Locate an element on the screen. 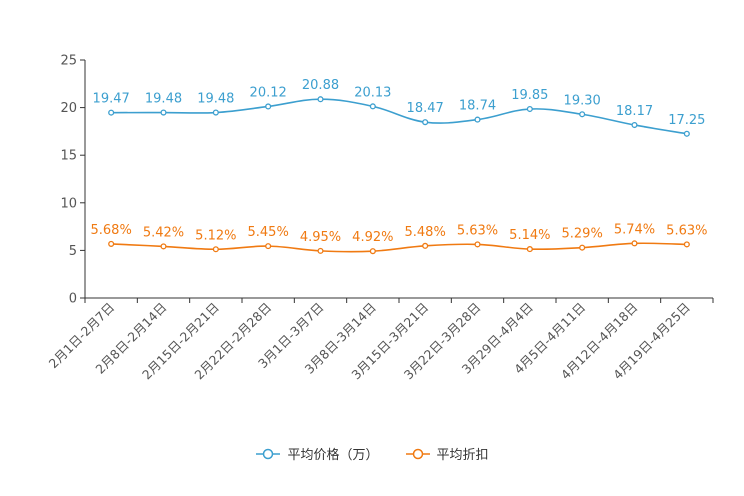  y-tick-label: 5 is located at coordinates (73, 251).